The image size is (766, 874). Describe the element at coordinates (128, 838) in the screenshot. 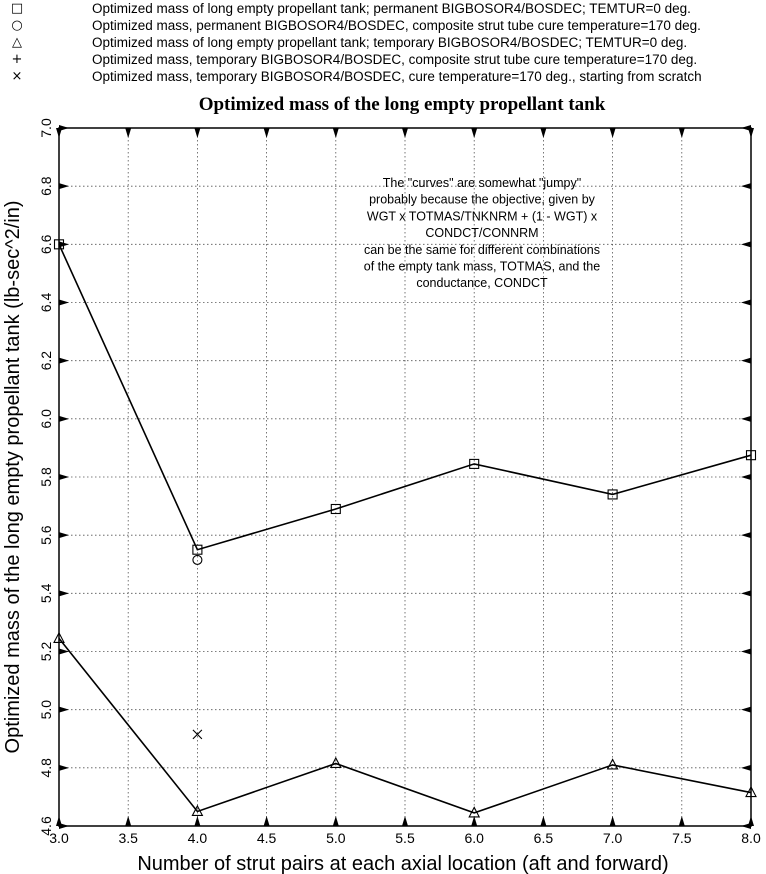

I see `x-tick-label: 3.5` at that location.